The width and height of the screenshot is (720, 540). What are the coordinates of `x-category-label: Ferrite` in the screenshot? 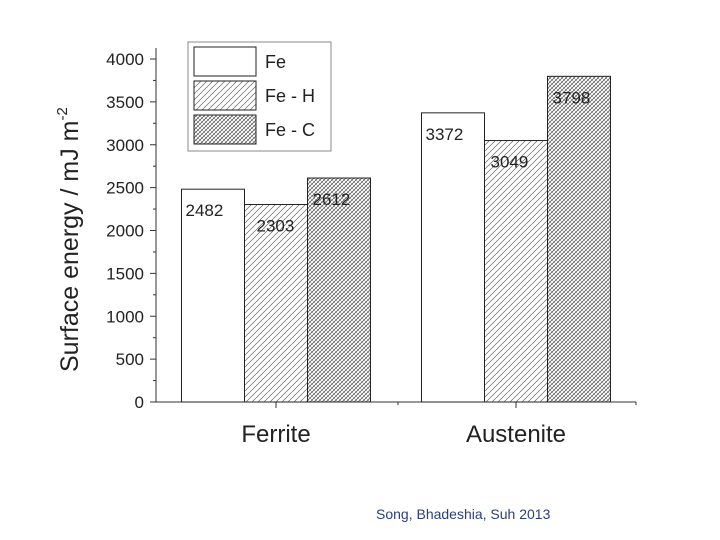 It's located at (275, 434).